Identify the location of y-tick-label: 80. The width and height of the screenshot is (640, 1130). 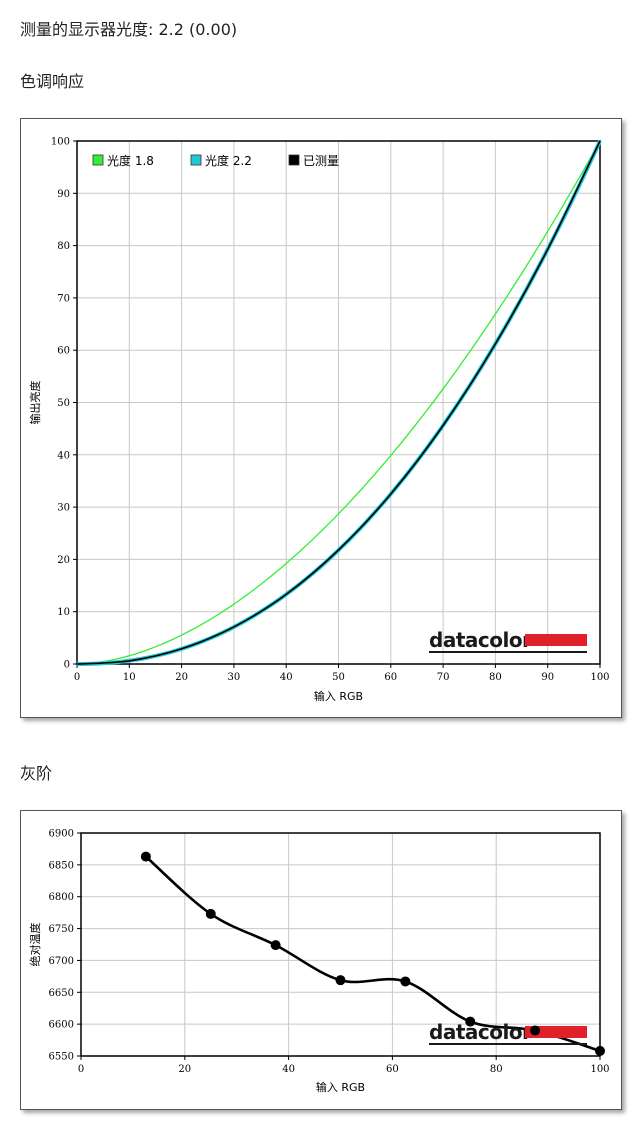
(63, 246).